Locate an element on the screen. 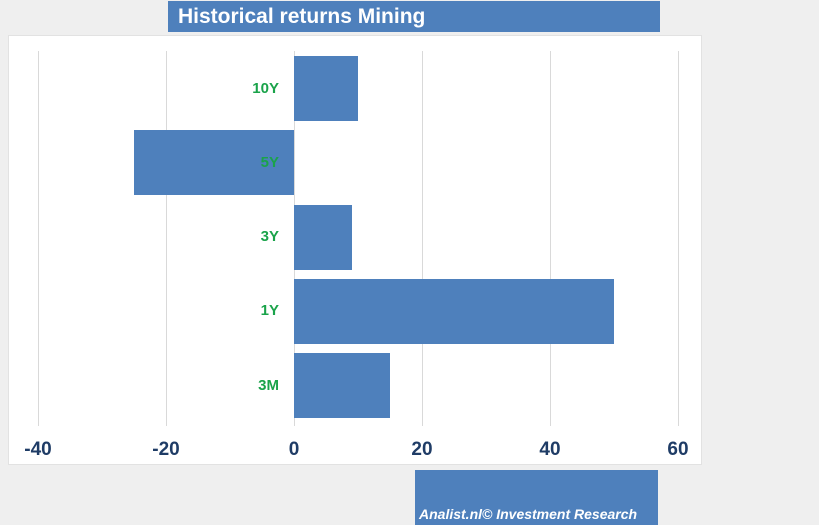  x-tick-label-60: 60 is located at coordinates (678, 449).